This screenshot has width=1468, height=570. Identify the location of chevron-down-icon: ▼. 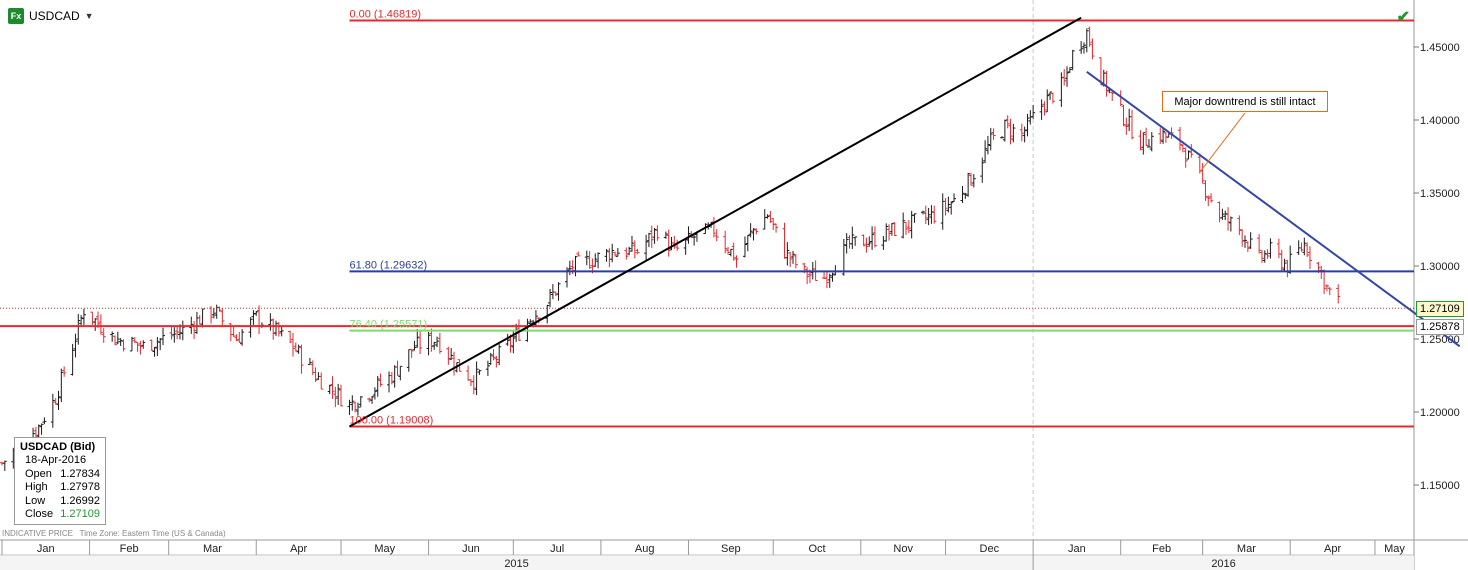
(89, 16).